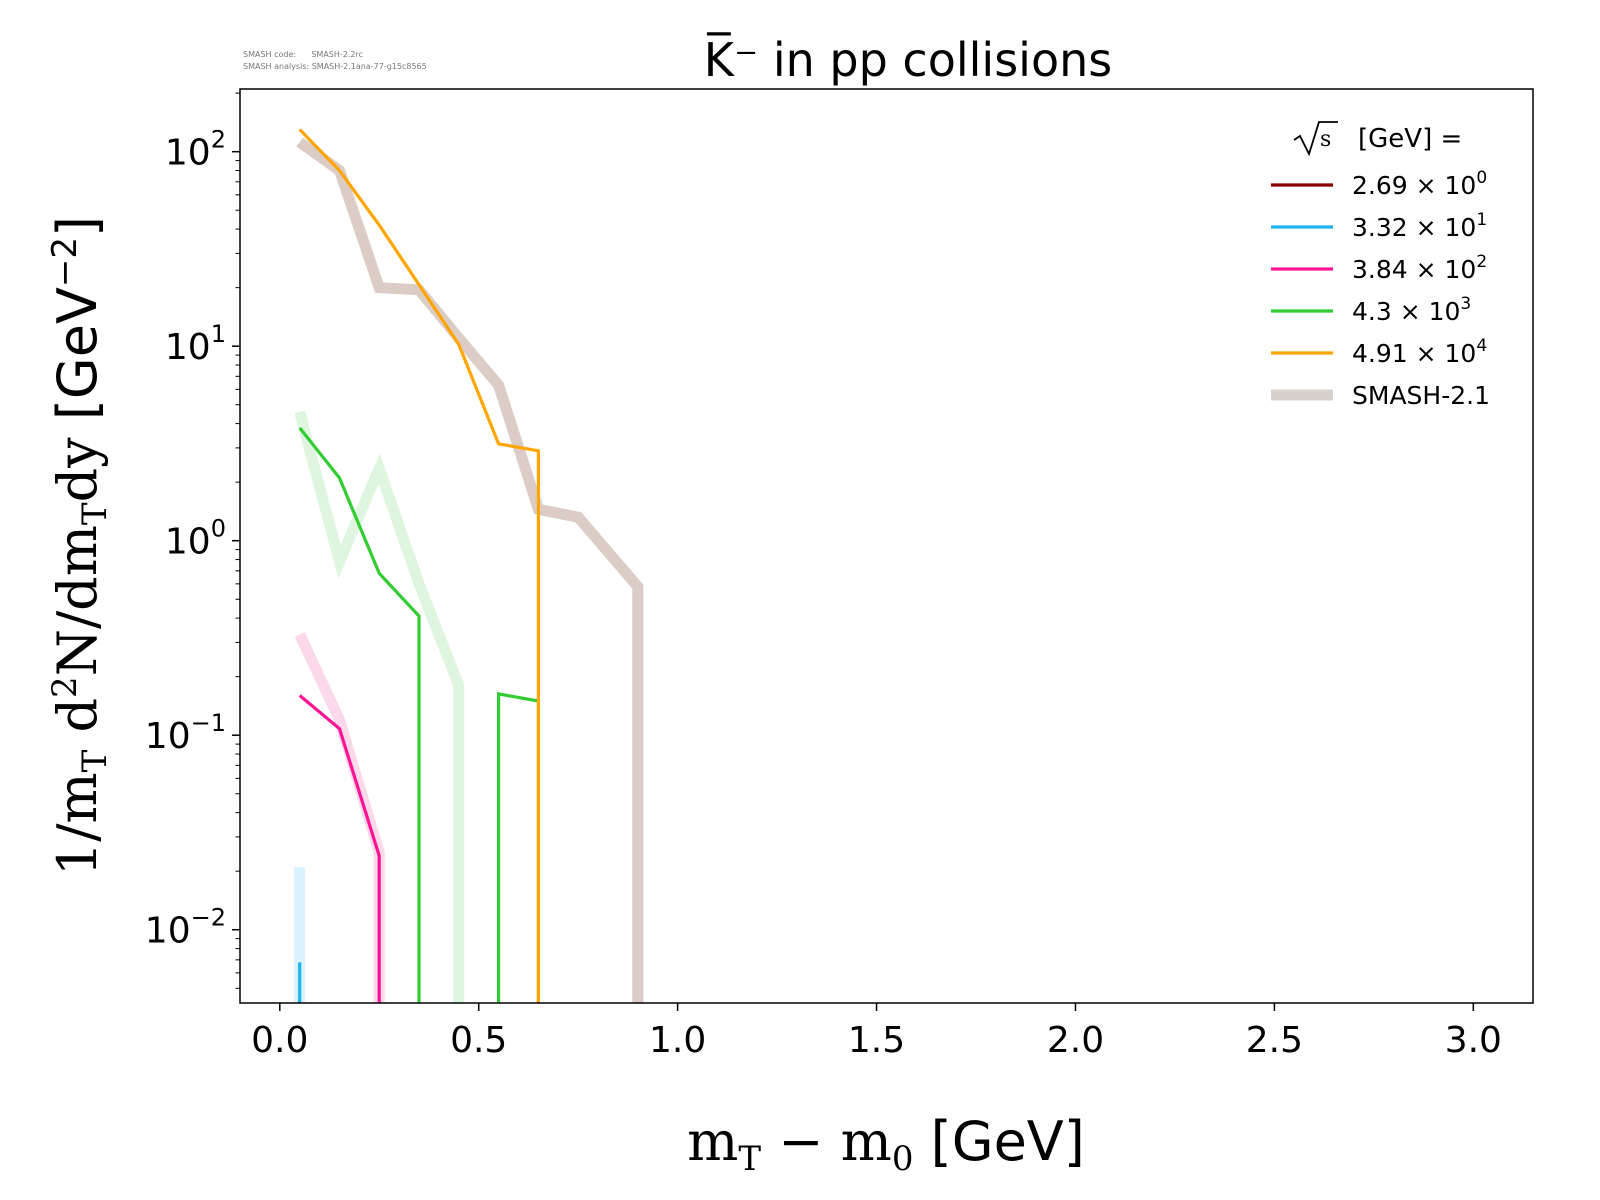 The height and width of the screenshot is (1200, 1600). I want to click on x-tick-label: 0.5, so click(478, 1040).